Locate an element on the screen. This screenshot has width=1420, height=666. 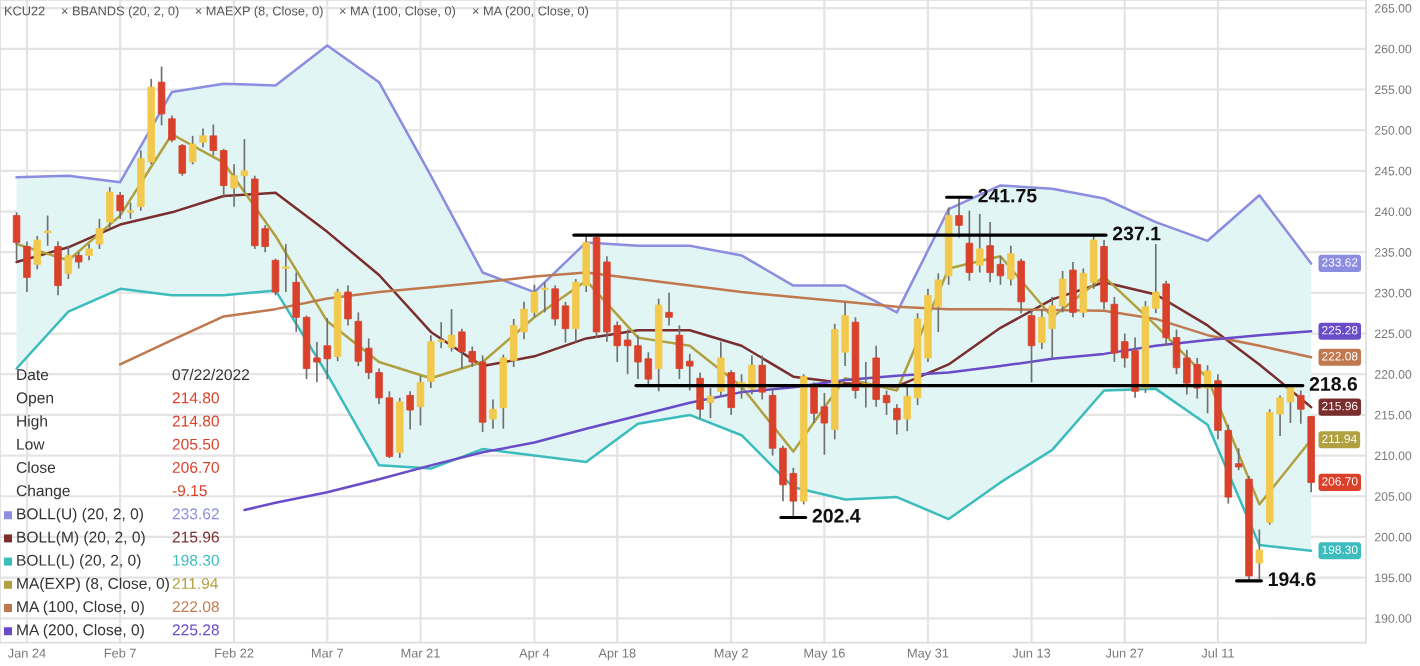
ref-line-label: 218.6 is located at coordinates (1333, 384).